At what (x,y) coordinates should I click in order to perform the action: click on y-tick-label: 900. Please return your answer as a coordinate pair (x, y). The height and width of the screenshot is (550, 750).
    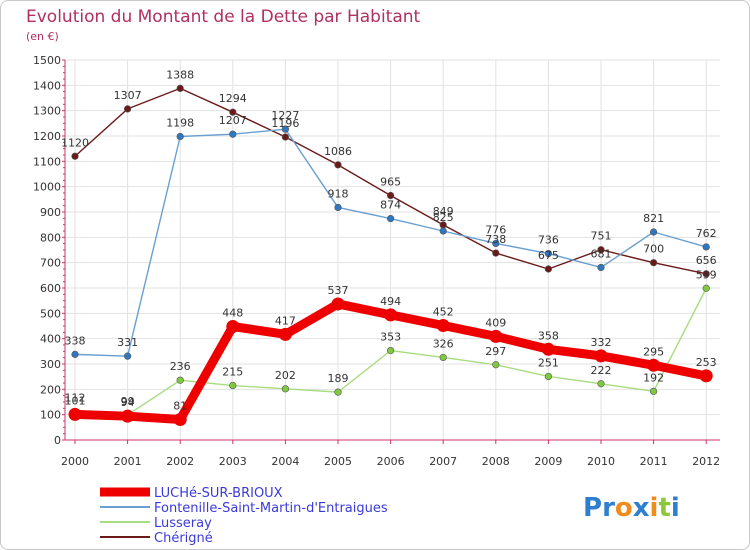
    Looking at the image, I should click on (50, 212).